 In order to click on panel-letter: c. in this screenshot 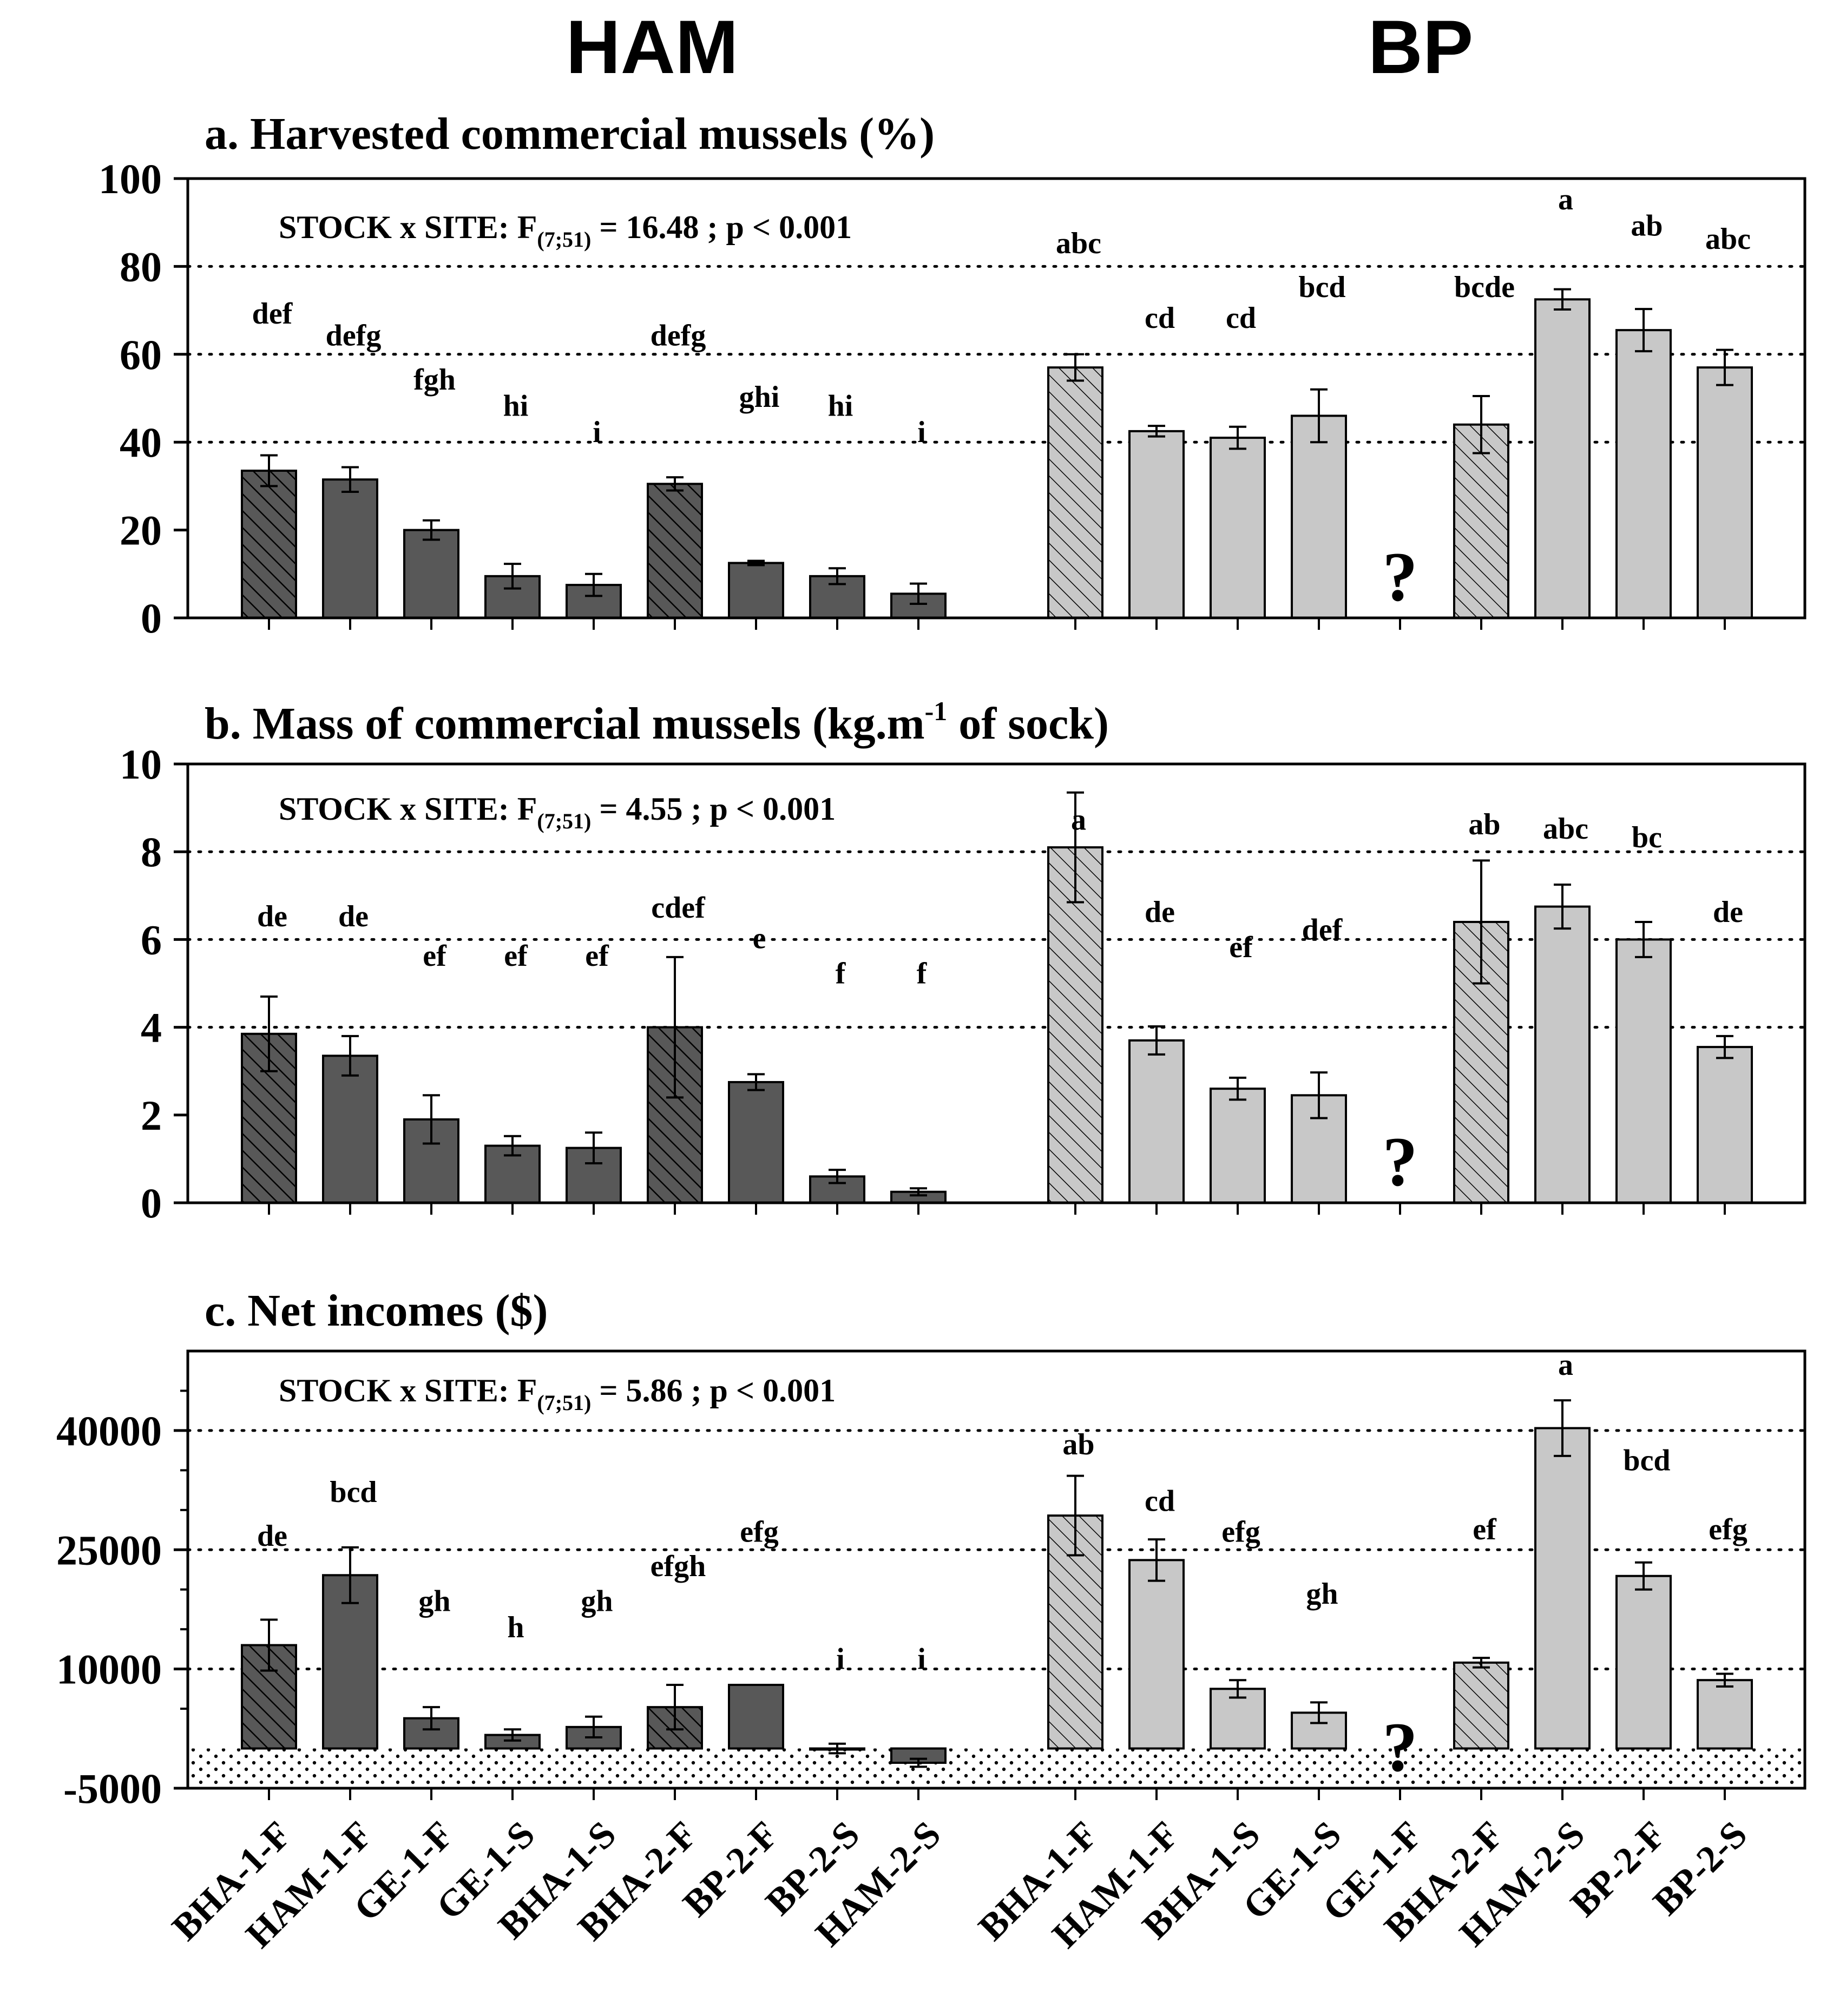, I will do `click(226, 1311)`.